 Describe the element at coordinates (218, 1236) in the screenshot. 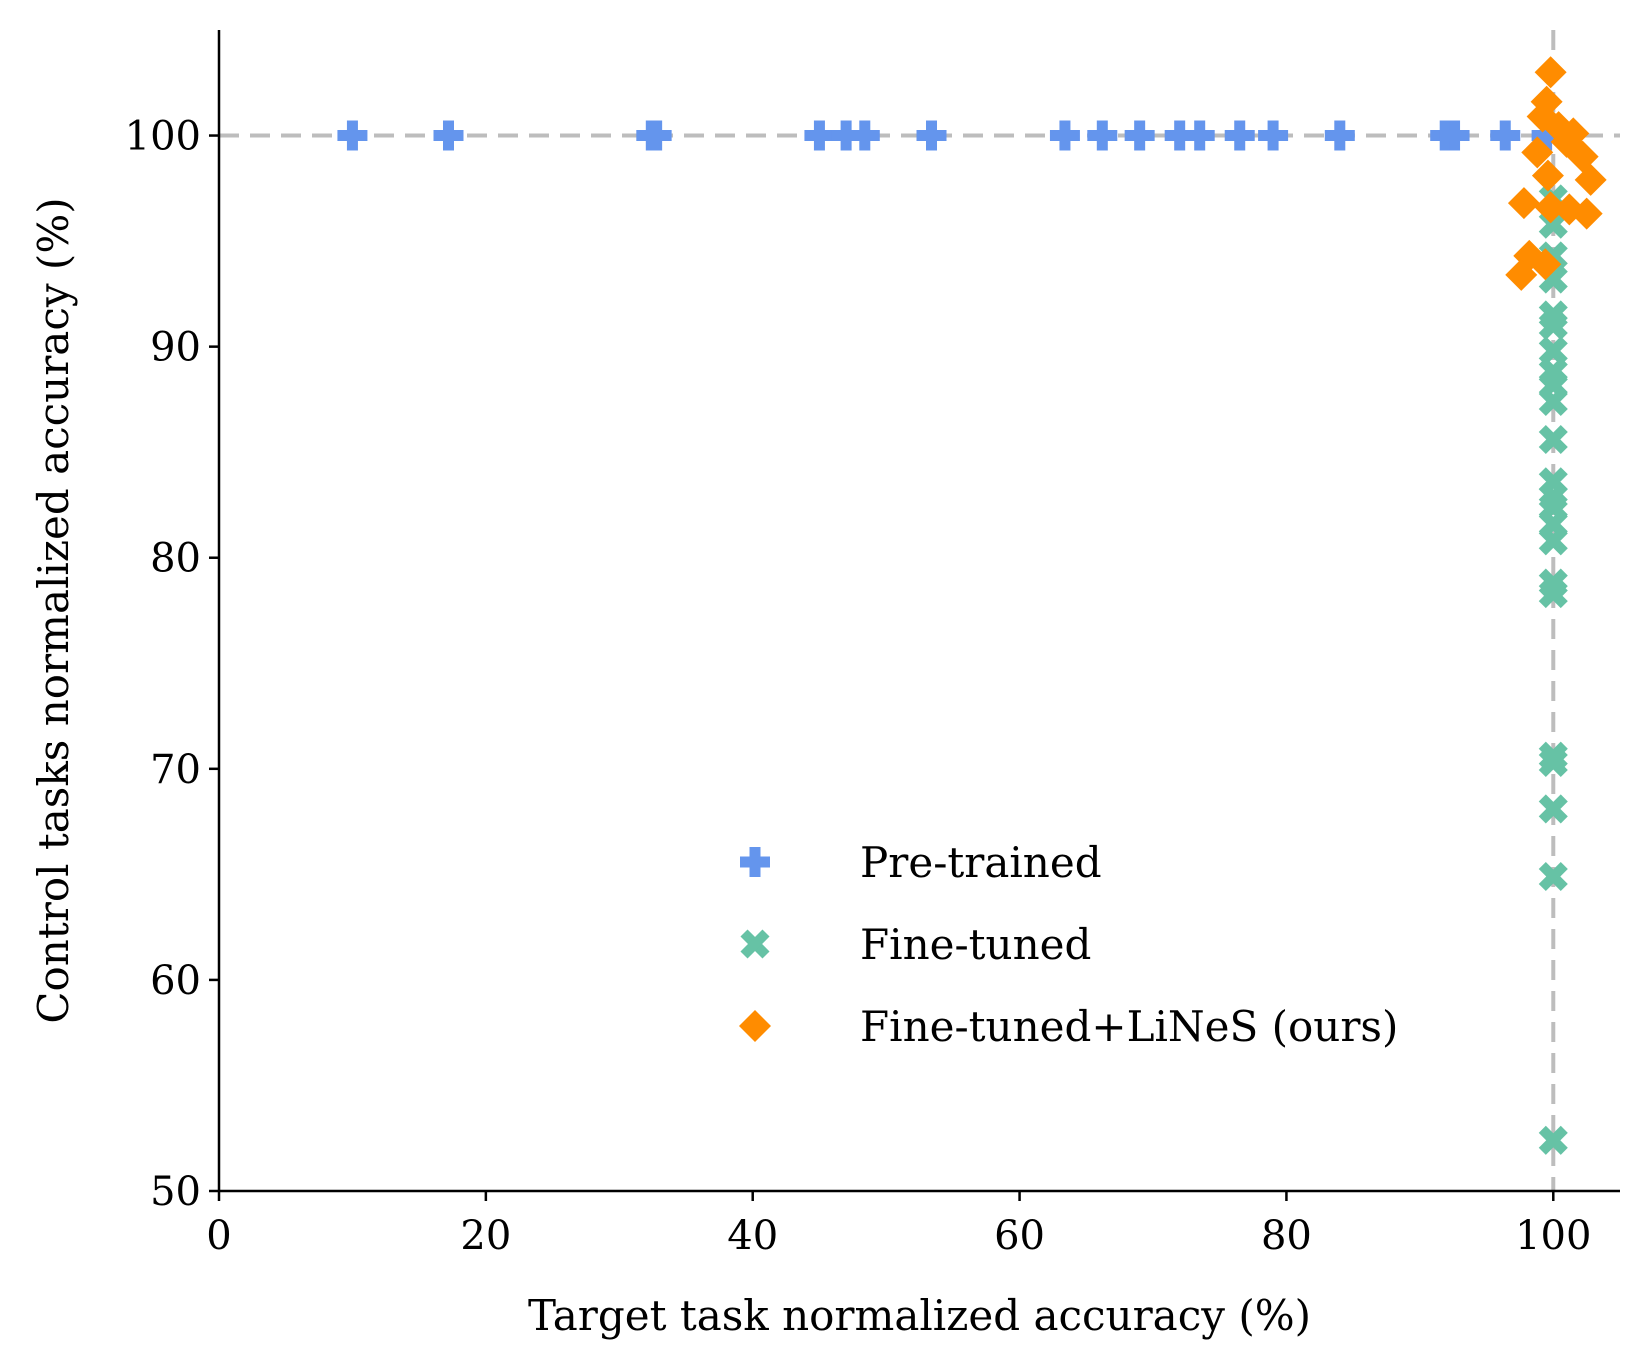

I see `x-tick-label: 0` at that location.